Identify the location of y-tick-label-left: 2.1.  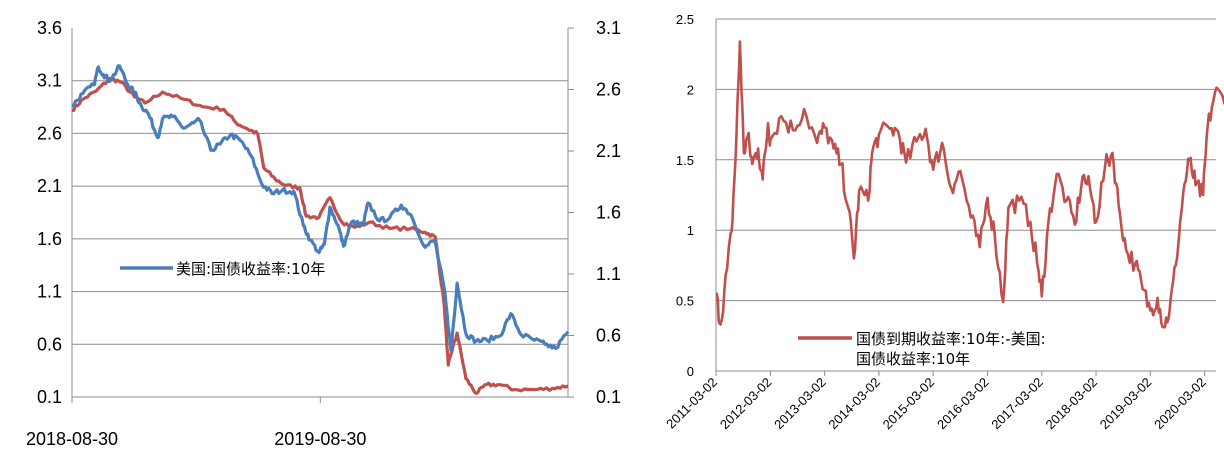
(49, 186).